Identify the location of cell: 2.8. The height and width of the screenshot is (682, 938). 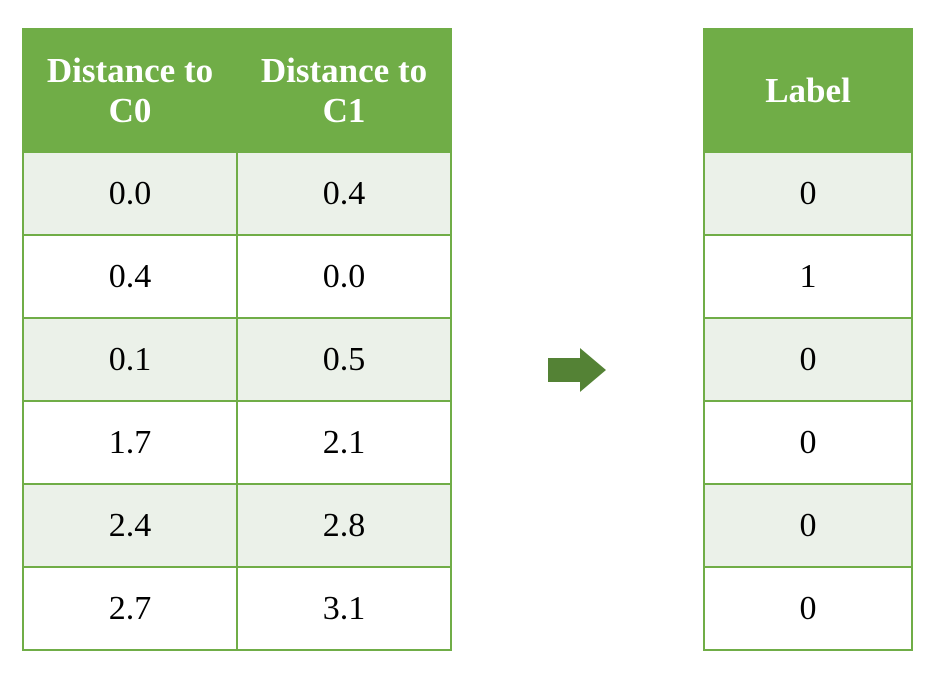
(344, 525).